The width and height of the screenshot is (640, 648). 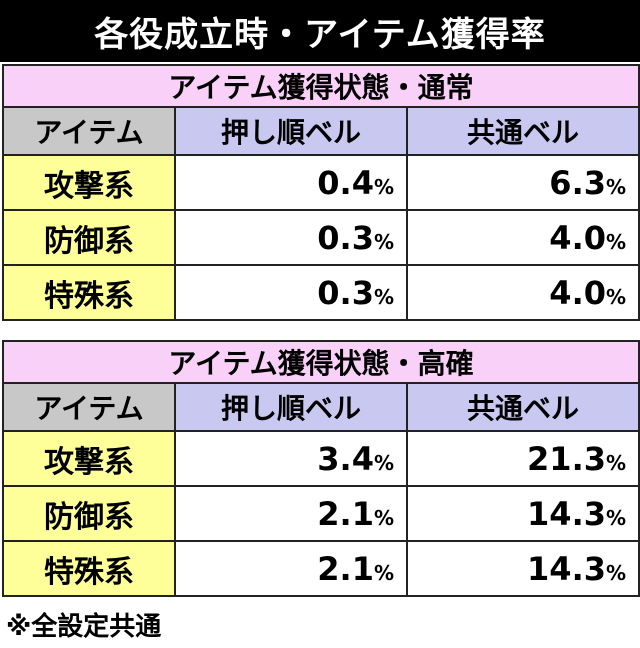 I want to click on table-row: 特殊系 0.3% 4.0%, so click(x=321, y=292).